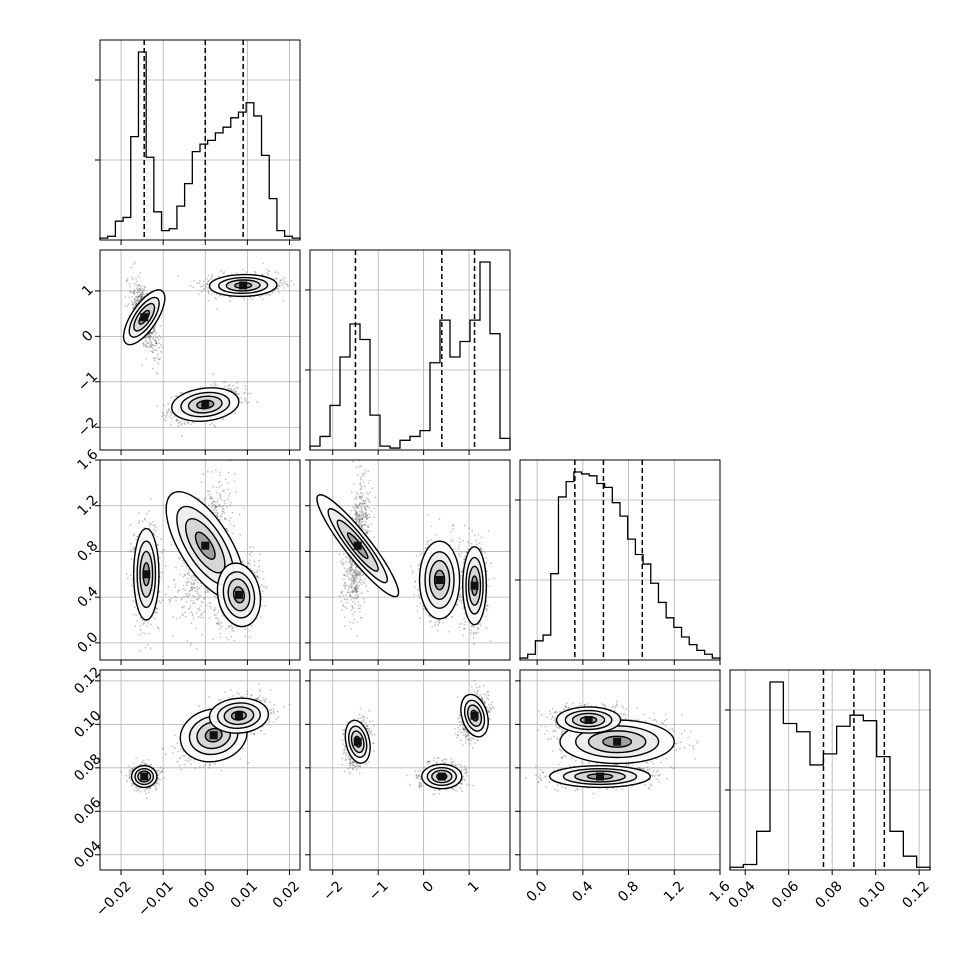 Image resolution: width=970 pixels, height=970 pixels. Describe the element at coordinates (741, 894) in the screenshot. I see `x-tick-label: 0.04` at that location.